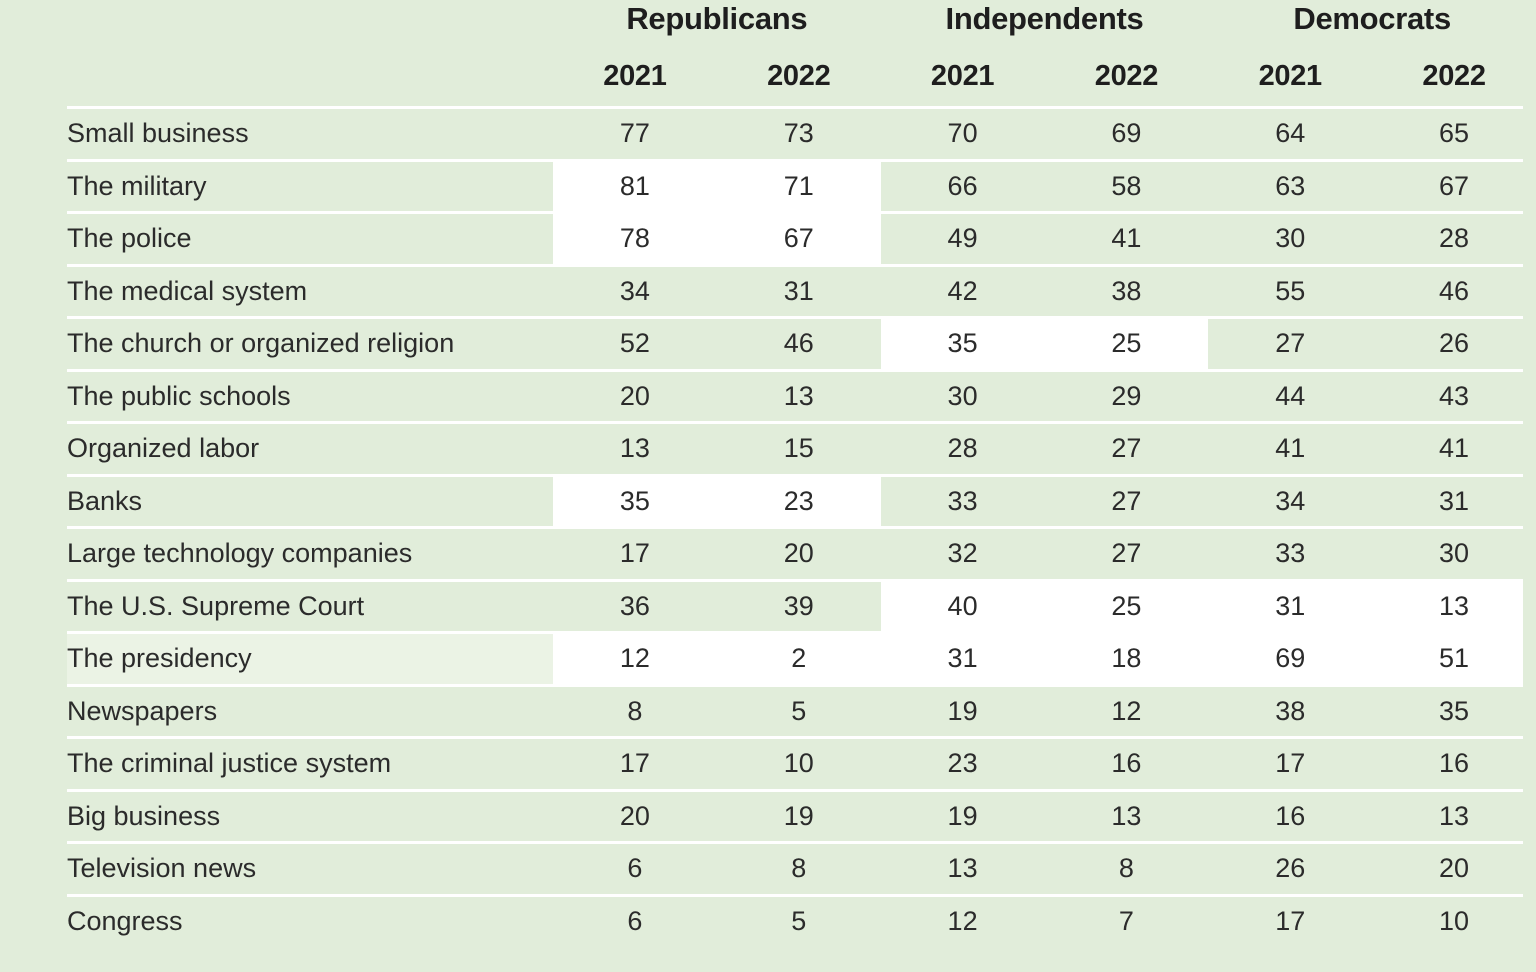  I want to click on cell-value: 38, so click(1290, 710).